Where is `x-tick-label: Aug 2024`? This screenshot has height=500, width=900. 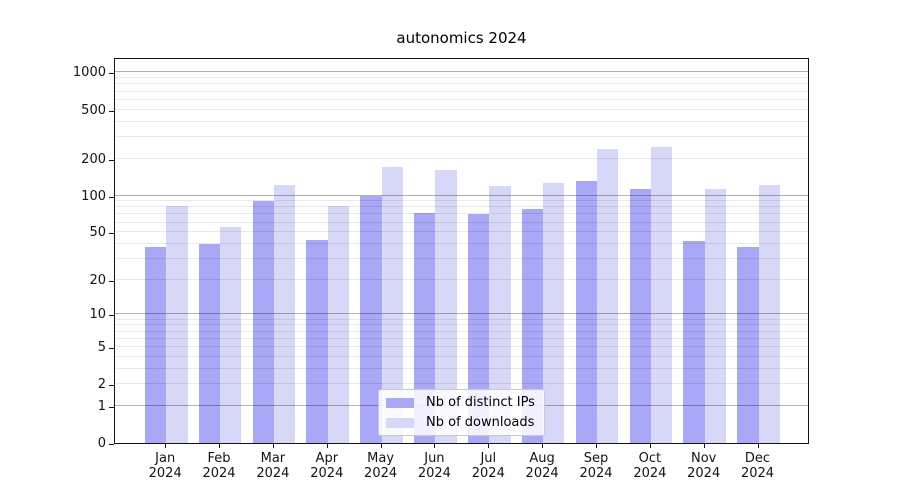 x-tick-label: Aug 2024 is located at coordinates (542, 466).